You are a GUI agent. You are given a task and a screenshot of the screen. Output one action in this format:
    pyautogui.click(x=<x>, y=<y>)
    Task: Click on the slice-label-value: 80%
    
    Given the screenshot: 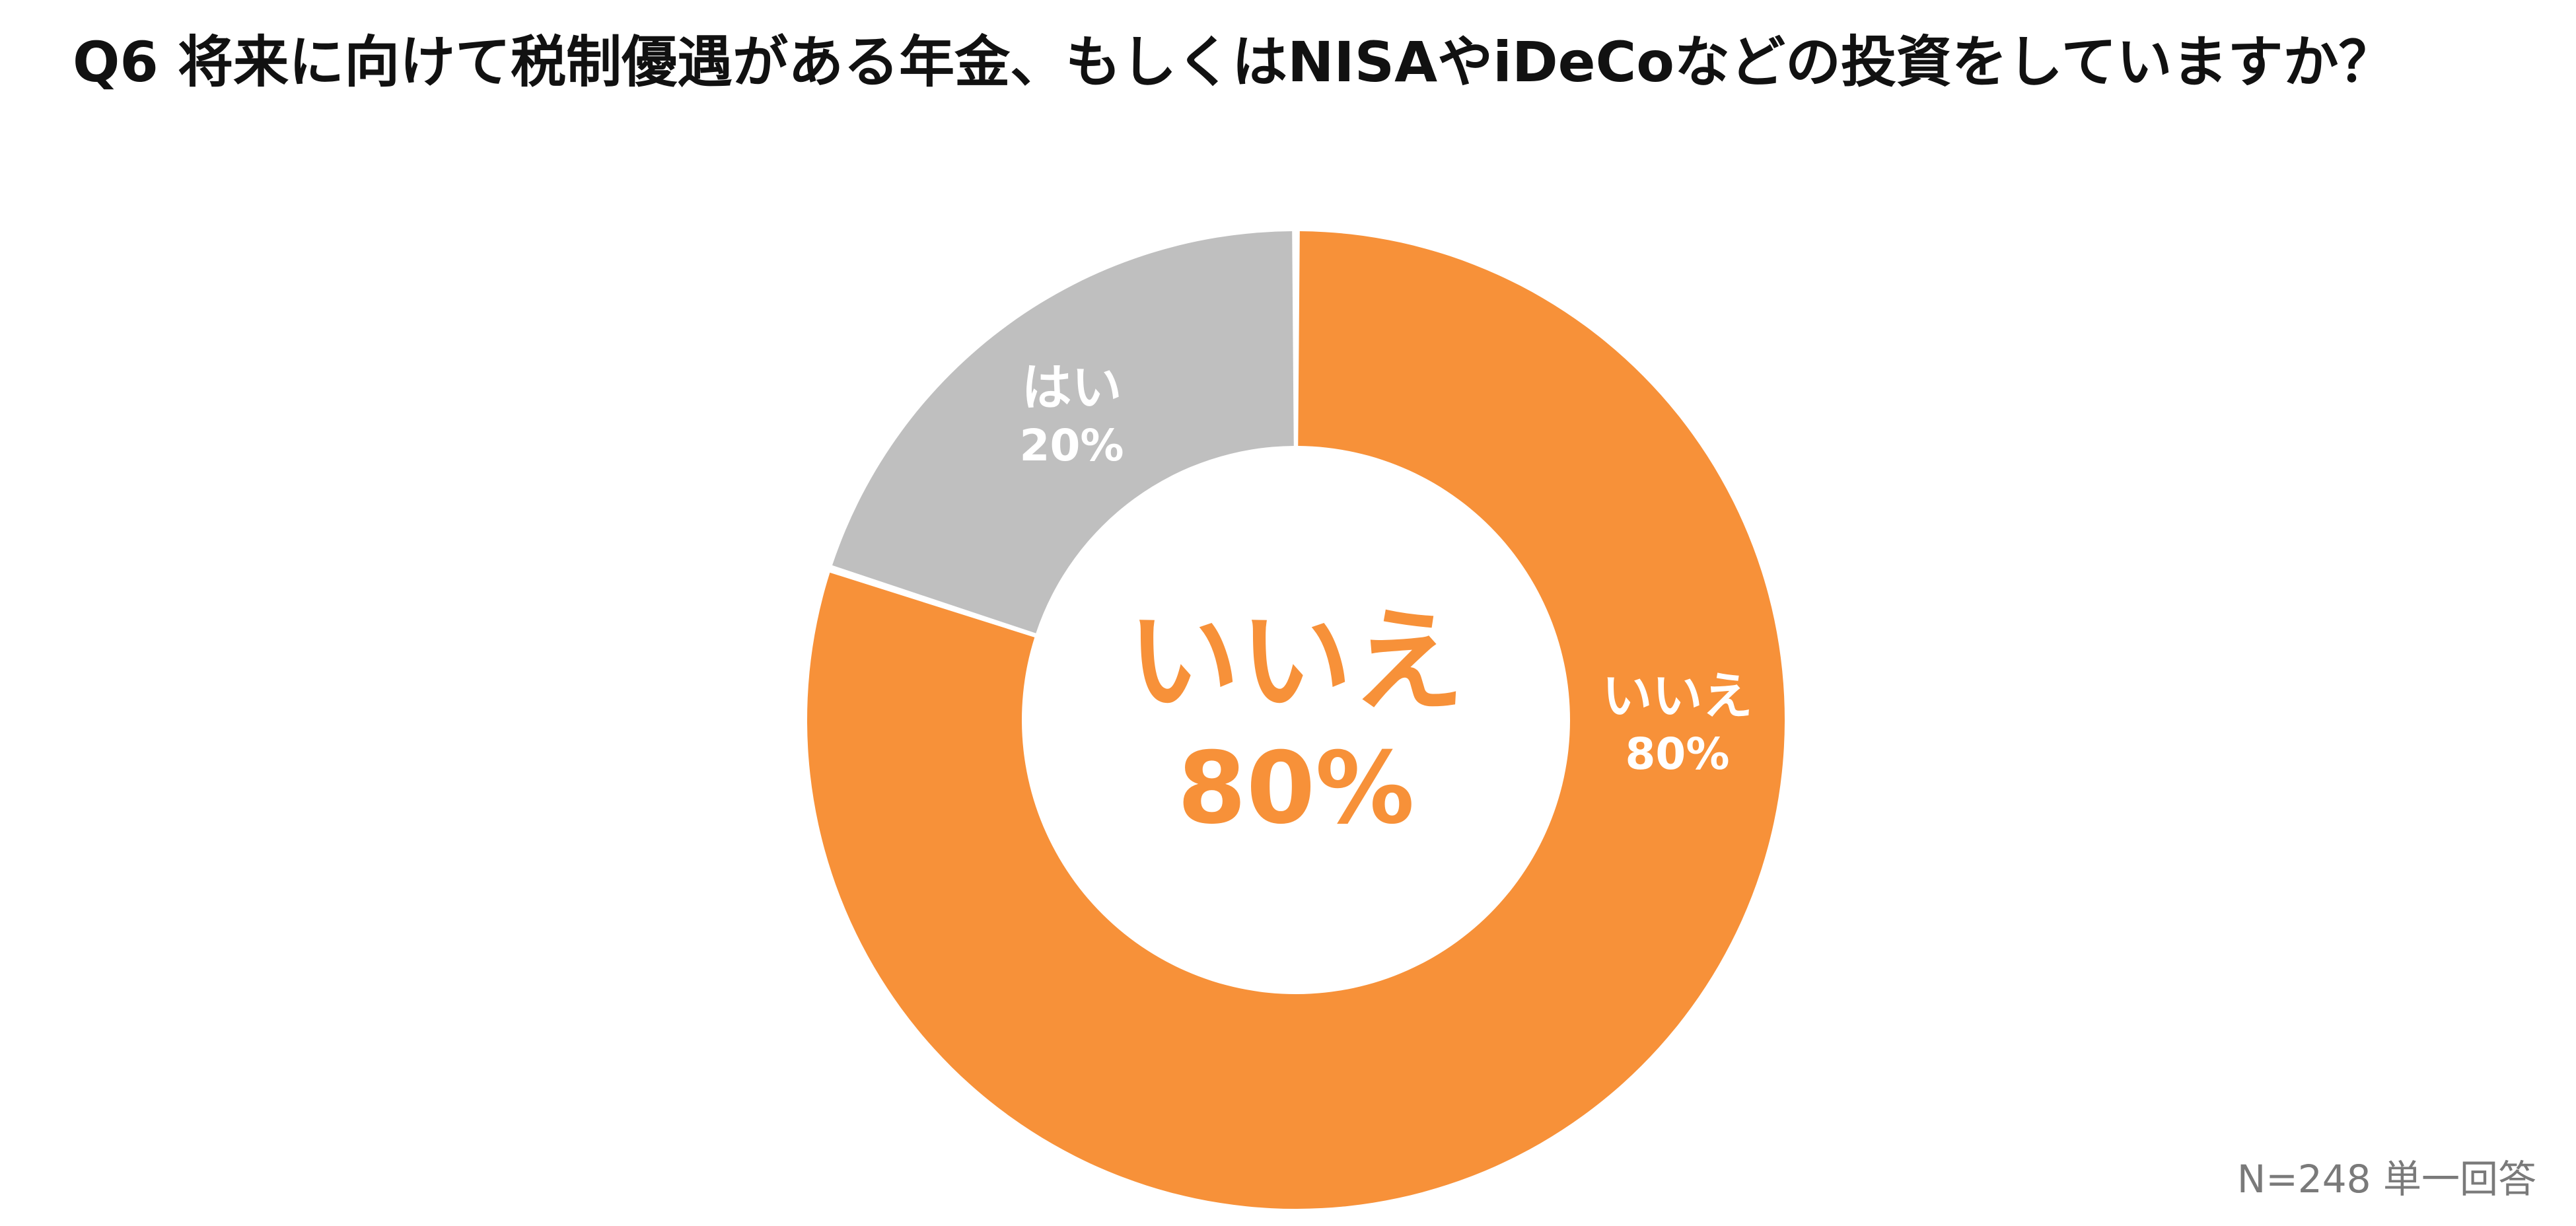 What is the action you would take?
    pyautogui.click(x=1678, y=754)
    